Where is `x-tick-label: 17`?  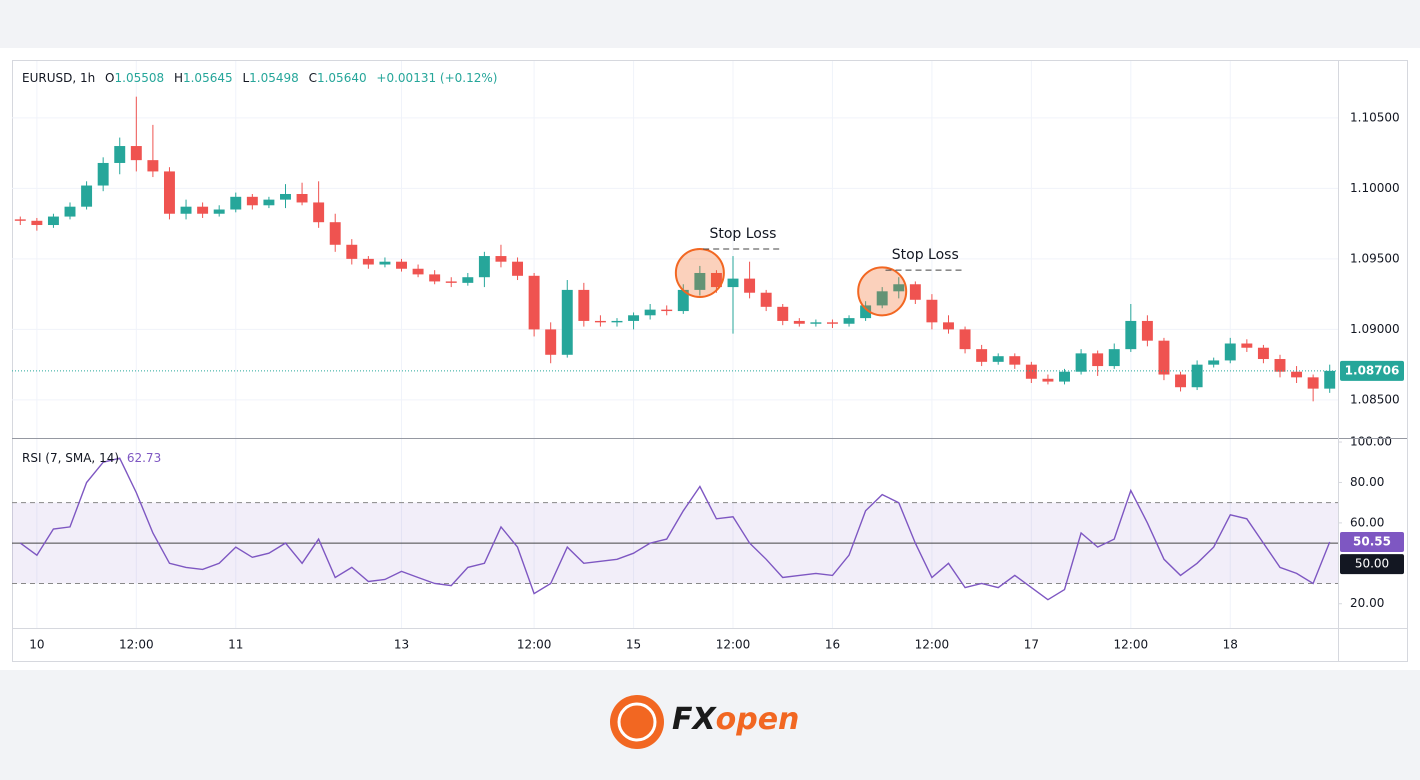
x-tick-label: 17 is located at coordinates (1031, 645).